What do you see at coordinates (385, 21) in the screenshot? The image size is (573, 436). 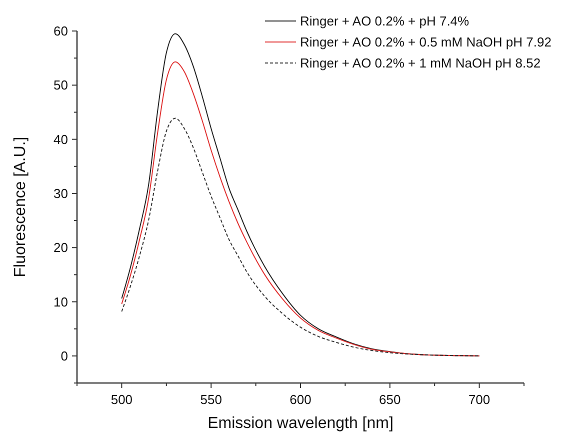 I see `legend-label: Ringer + AO 0.2% + pH 7.4%` at bounding box center [385, 21].